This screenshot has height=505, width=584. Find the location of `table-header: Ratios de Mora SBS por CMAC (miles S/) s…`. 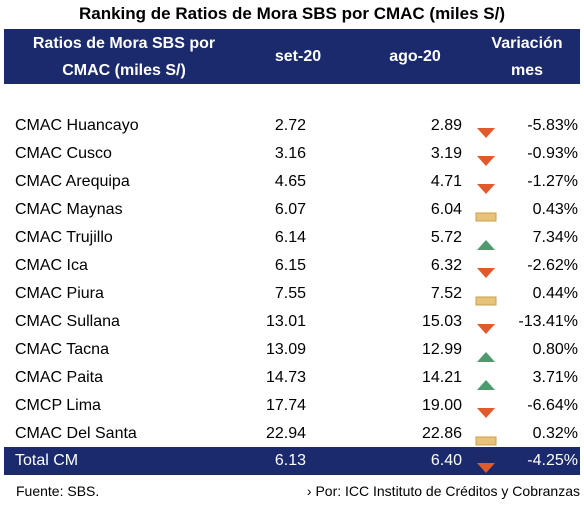

table-header: Ratios de Mora SBS por CMAC (miles S/) s… is located at coordinates (292, 56).